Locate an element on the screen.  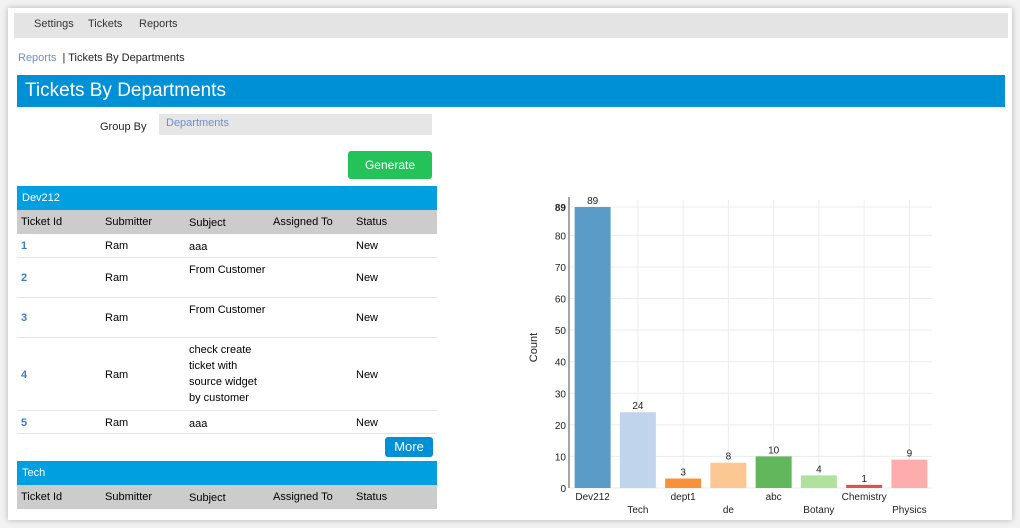
nav-reports: Reports is located at coordinates (158, 24).